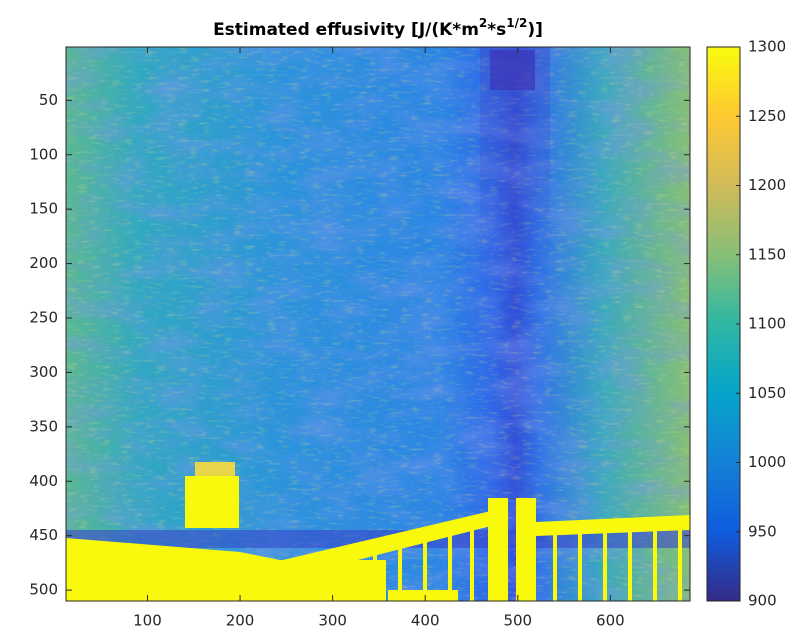  What do you see at coordinates (767, 393) in the screenshot?
I see `colorbar-tick-label: 1050` at bounding box center [767, 393].